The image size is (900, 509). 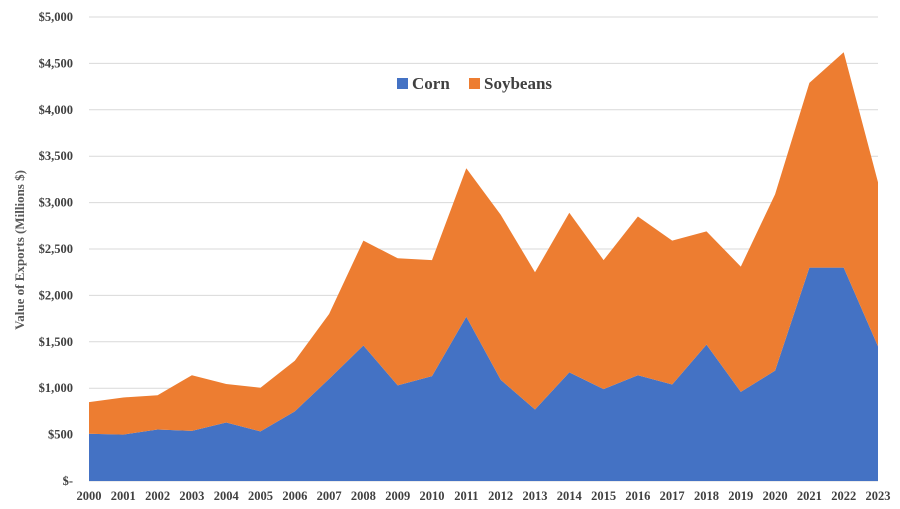 I want to click on x-tick-label: 2000, so click(x=89, y=496).